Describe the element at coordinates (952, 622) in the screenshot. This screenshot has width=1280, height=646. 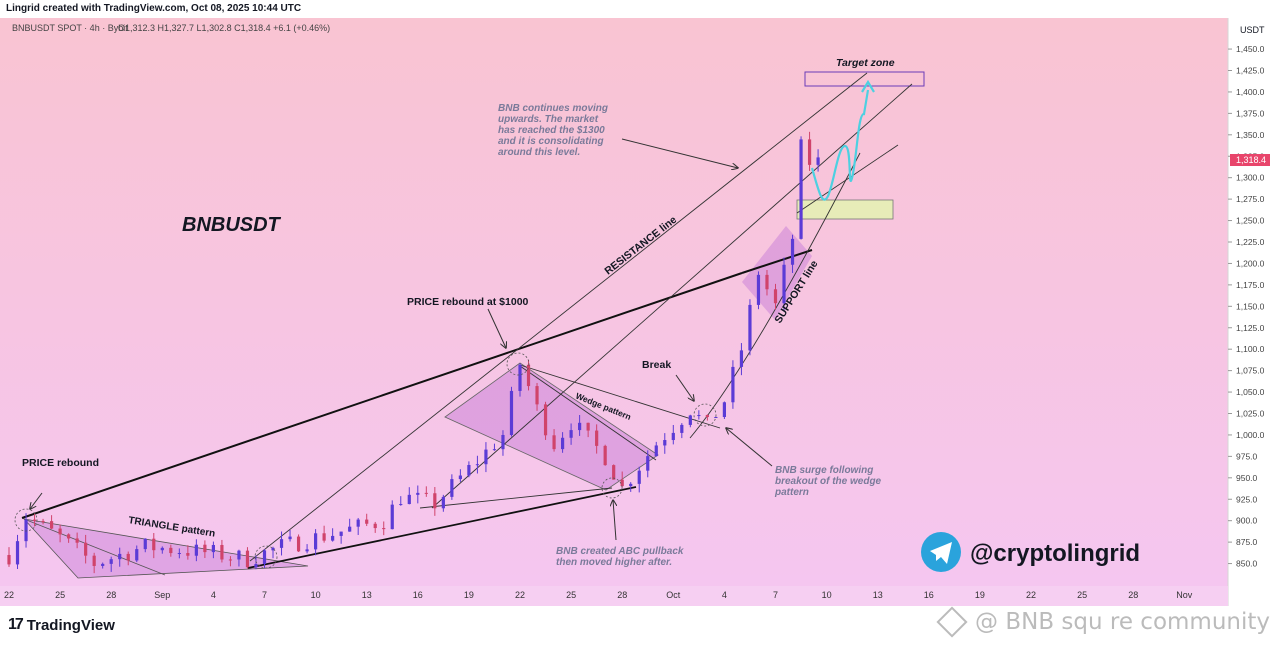
I see `bnb-diamond-icon` at that location.